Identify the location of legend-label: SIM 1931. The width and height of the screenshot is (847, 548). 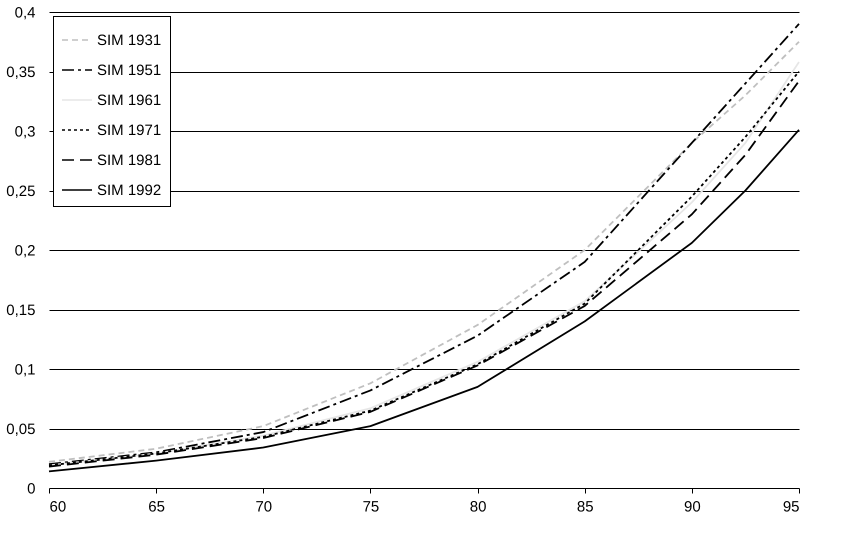
(129, 40).